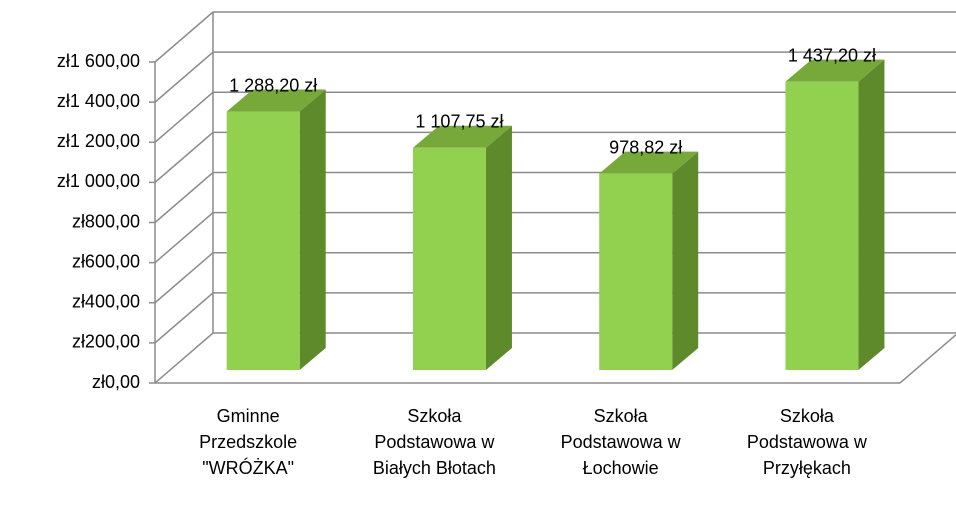  Describe the element at coordinates (248, 442) in the screenshot. I see `x-tick-label: Gminne Przedszkole "WRÓŻKA"` at that location.